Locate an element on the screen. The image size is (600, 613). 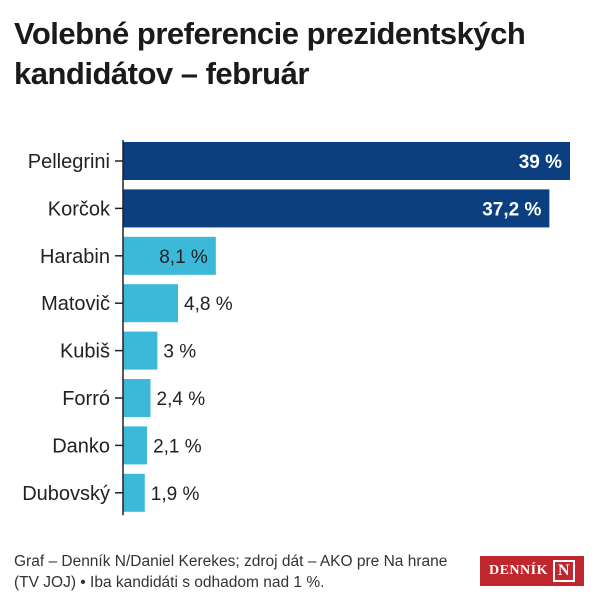
category-label: Forró is located at coordinates (86, 399).